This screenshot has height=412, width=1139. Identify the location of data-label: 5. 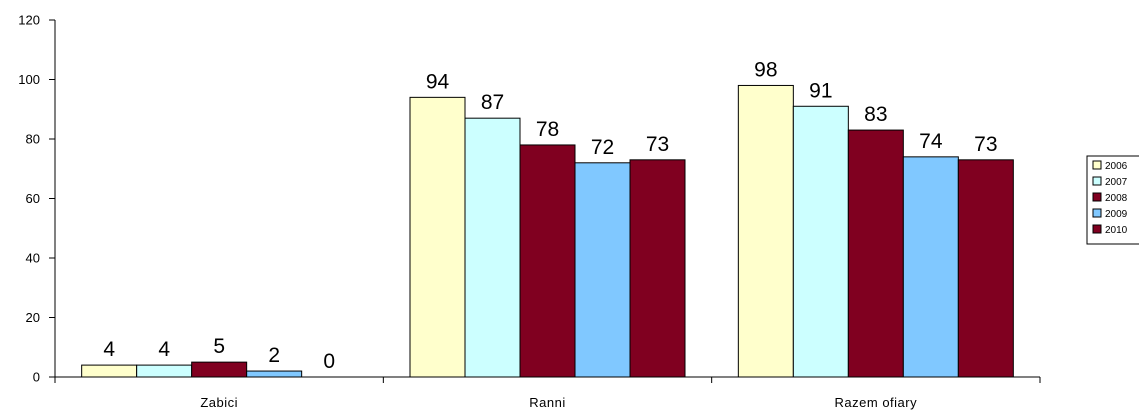
(219, 346).